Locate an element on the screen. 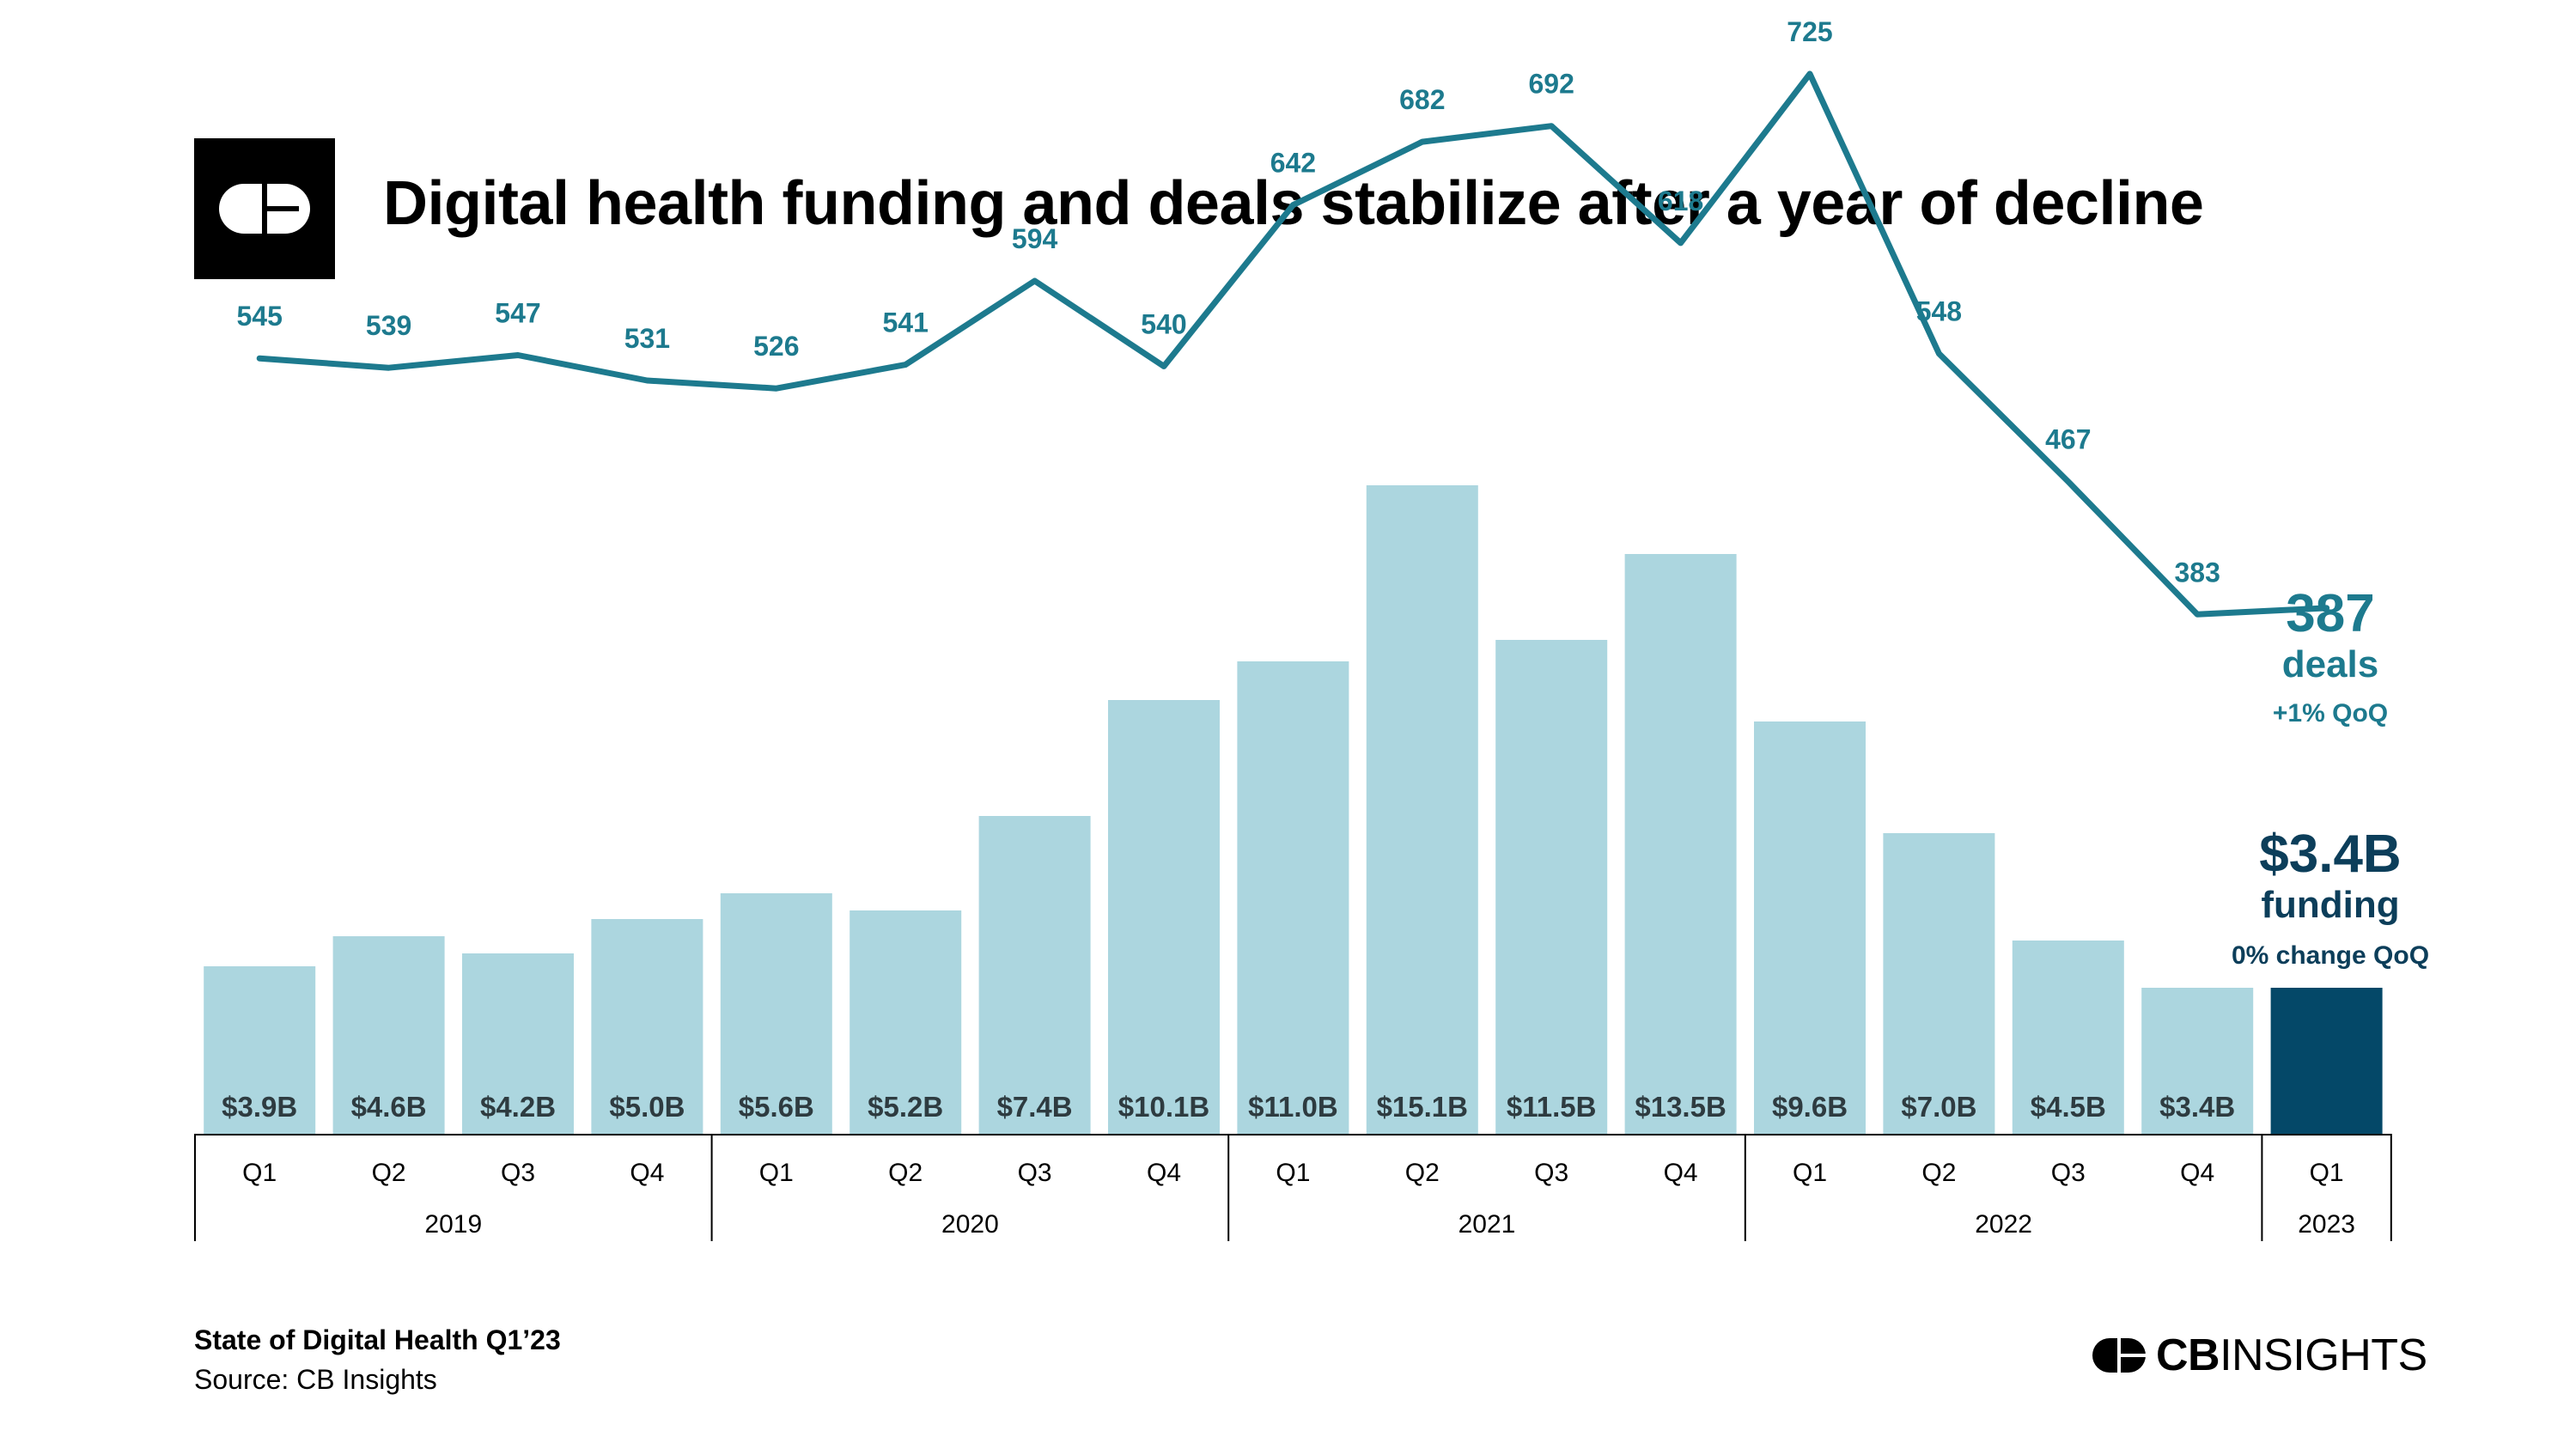  year-label: 2021 is located at coordinates (1487, 1224).